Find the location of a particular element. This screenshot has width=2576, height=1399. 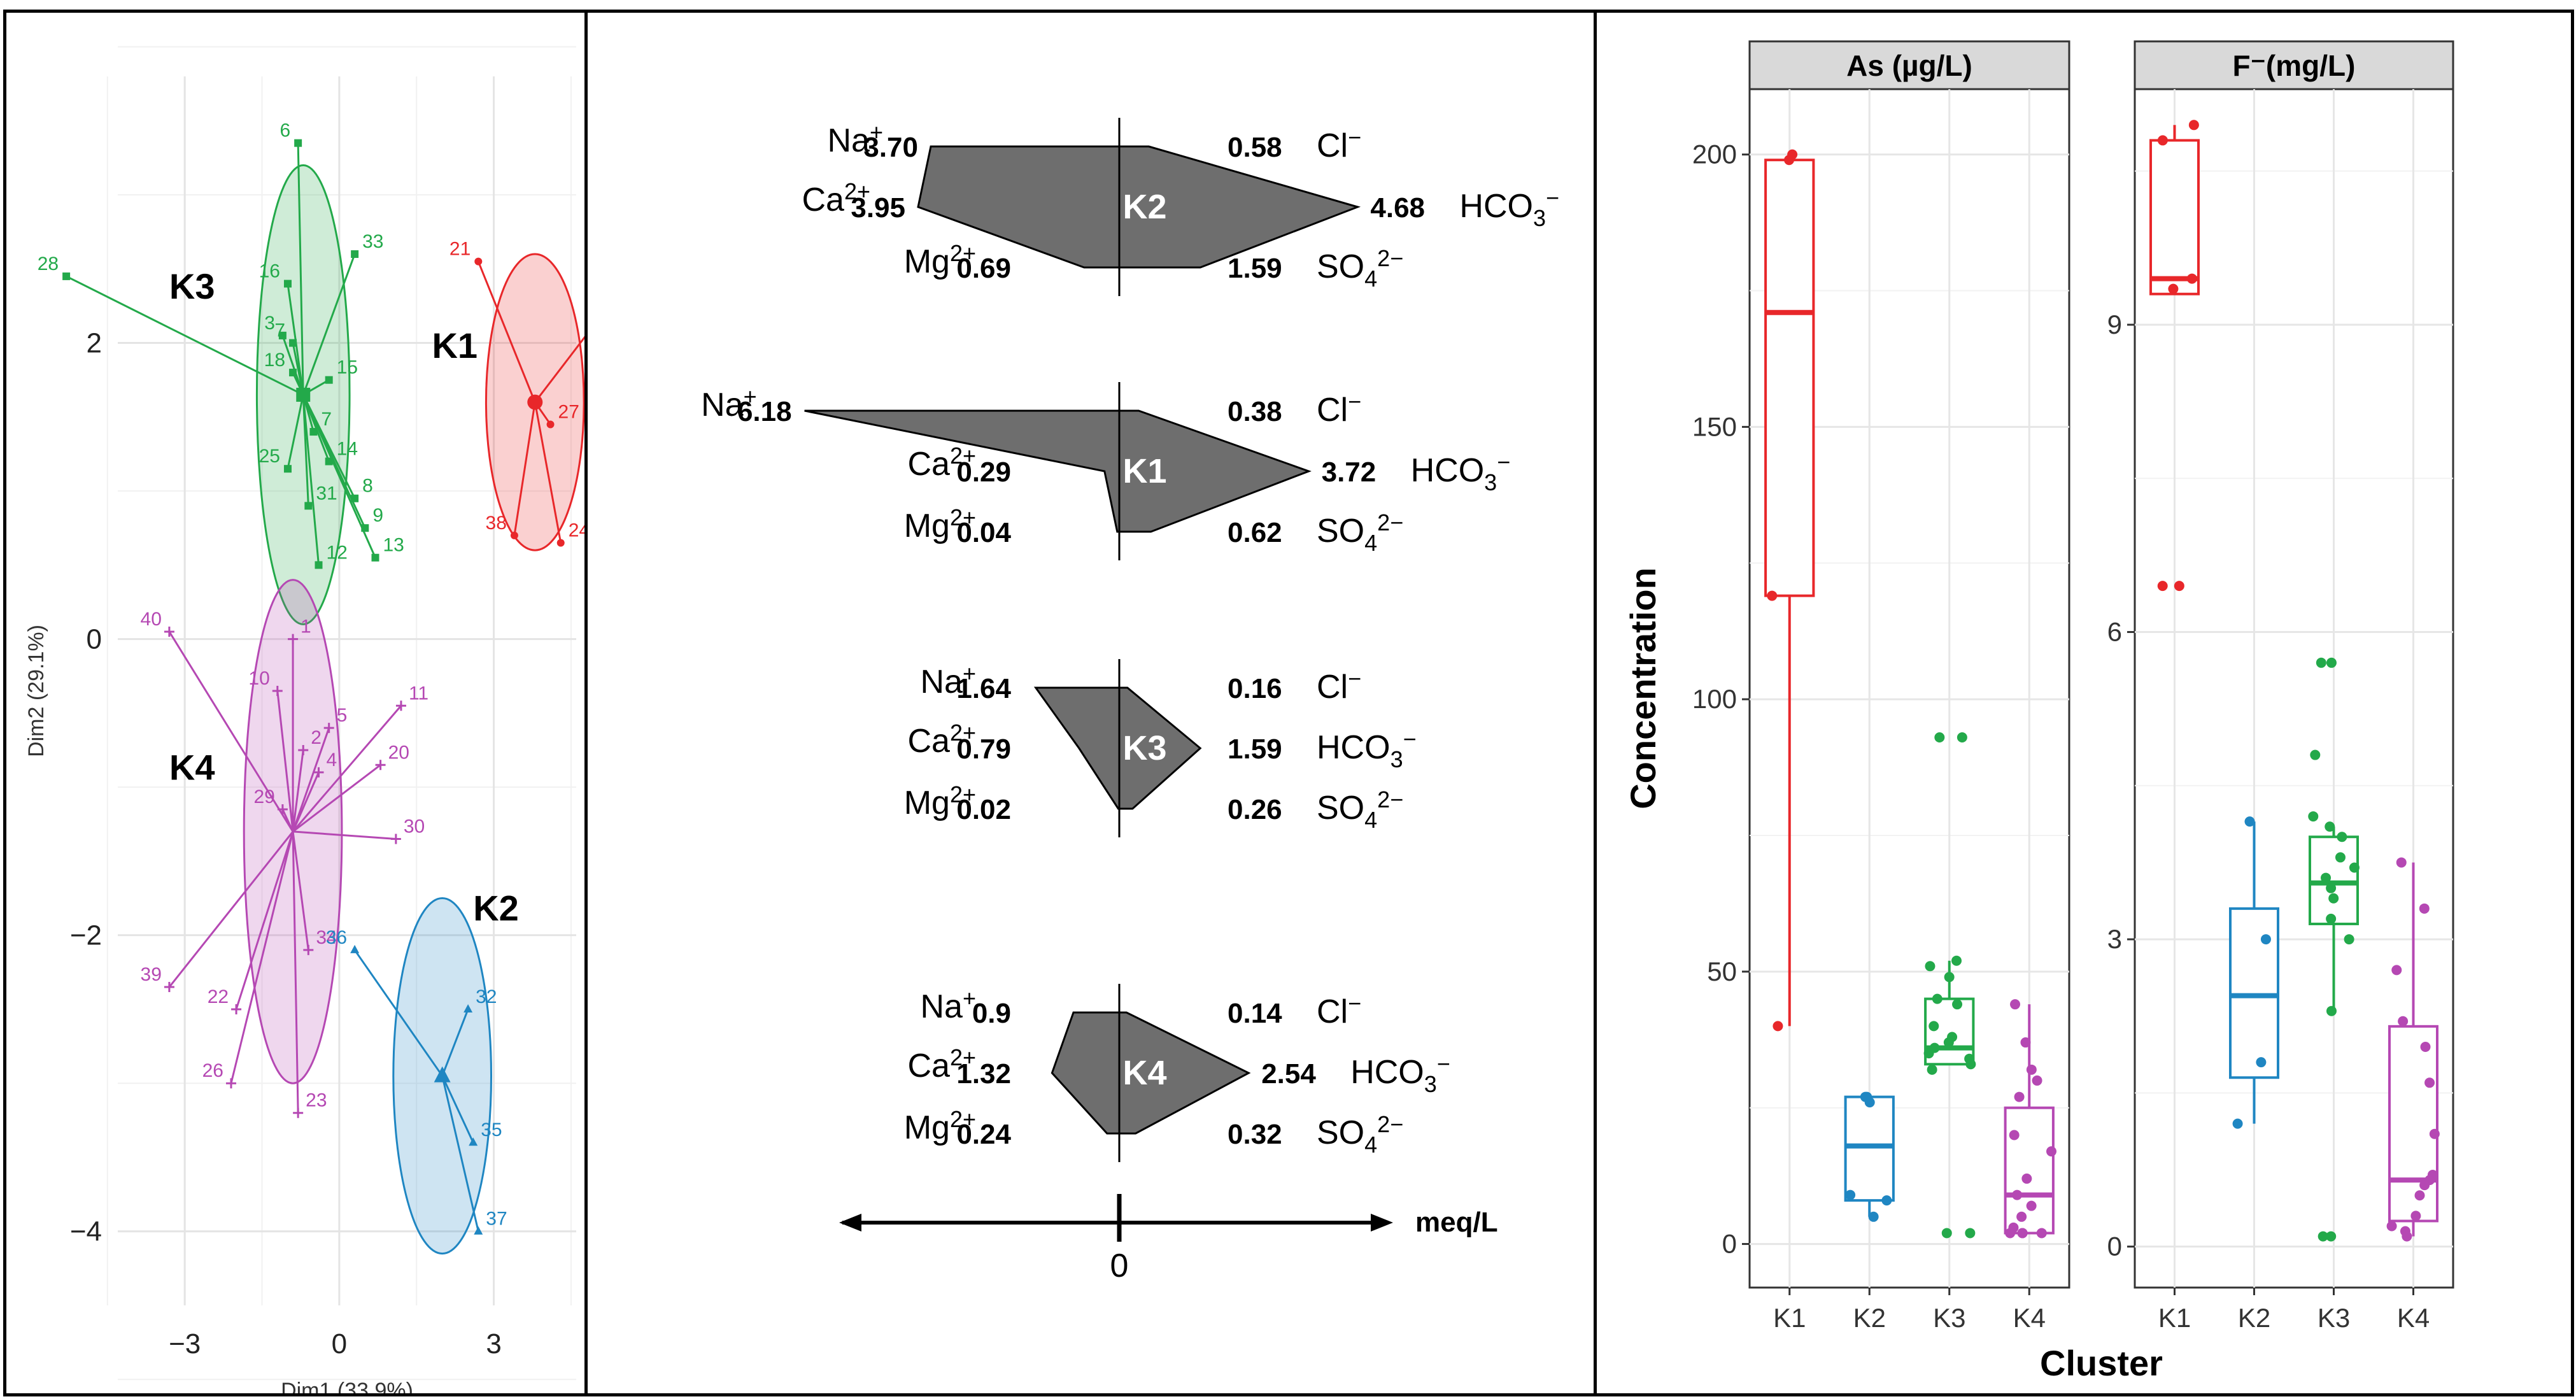

x-tick-label: K3 is located at coordinates (2334, 1318).